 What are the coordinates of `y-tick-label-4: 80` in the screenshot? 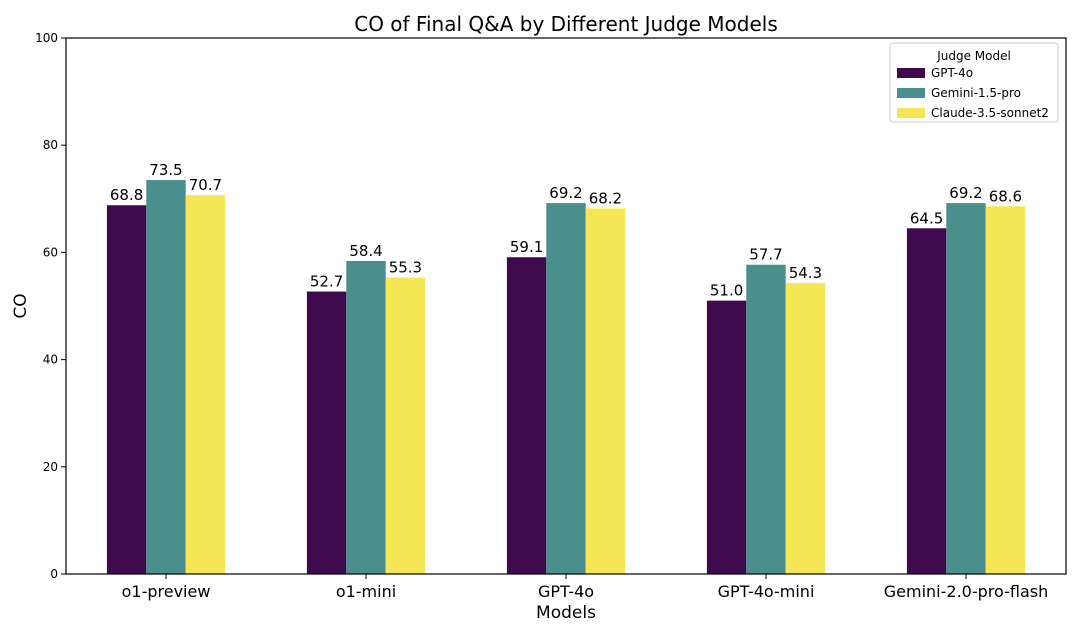 It's located at (50, 145).